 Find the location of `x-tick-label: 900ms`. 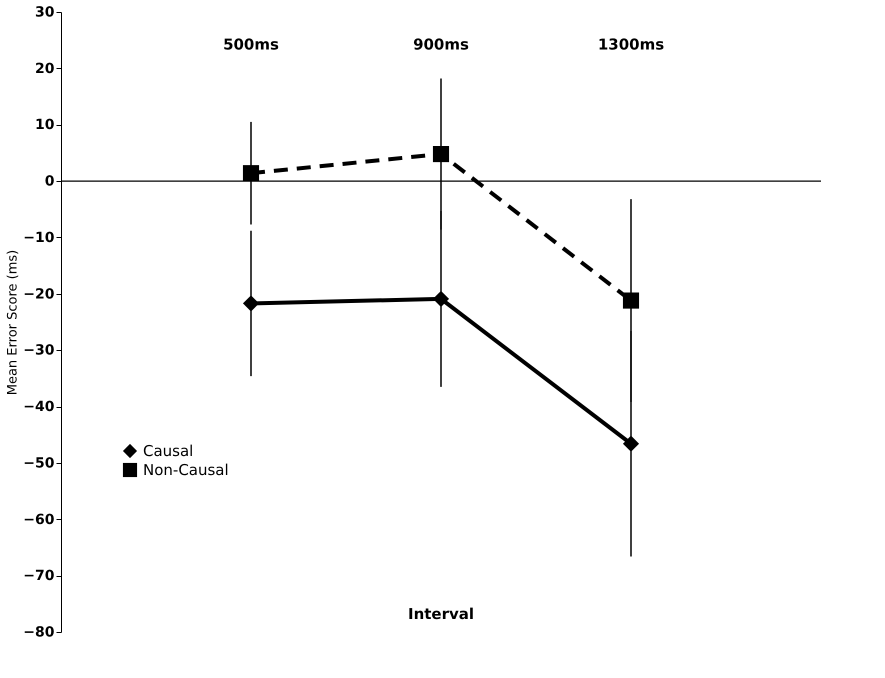

x-tick-label: 900ms is located at coordinates (441, 45).